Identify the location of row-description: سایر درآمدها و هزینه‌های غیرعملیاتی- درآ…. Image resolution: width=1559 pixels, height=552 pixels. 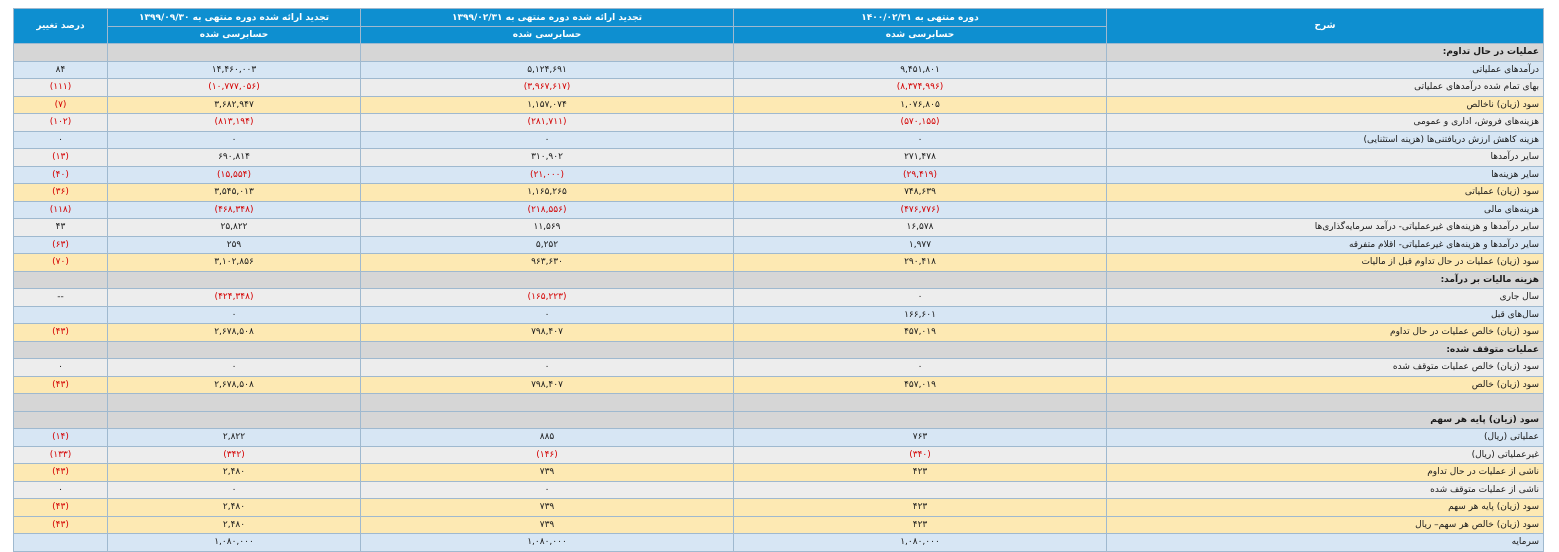
(1325, 227).